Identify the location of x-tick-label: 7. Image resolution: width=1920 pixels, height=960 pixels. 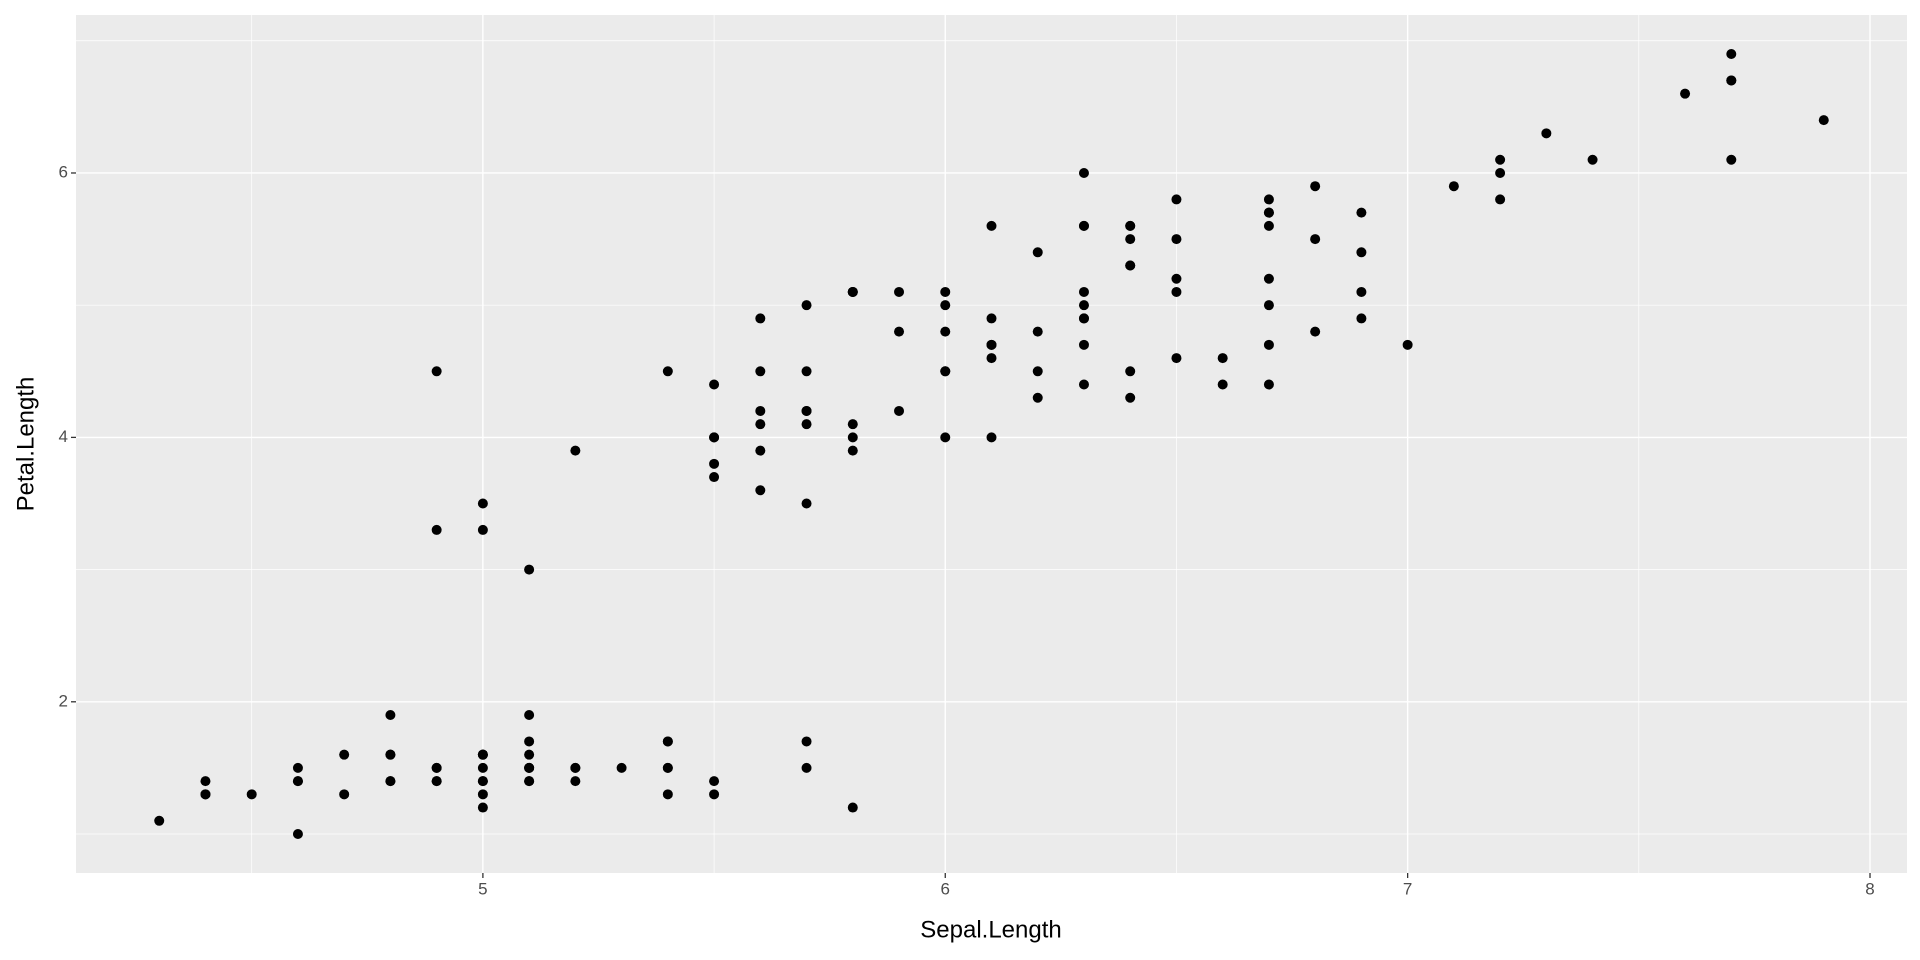
(1407, 888).